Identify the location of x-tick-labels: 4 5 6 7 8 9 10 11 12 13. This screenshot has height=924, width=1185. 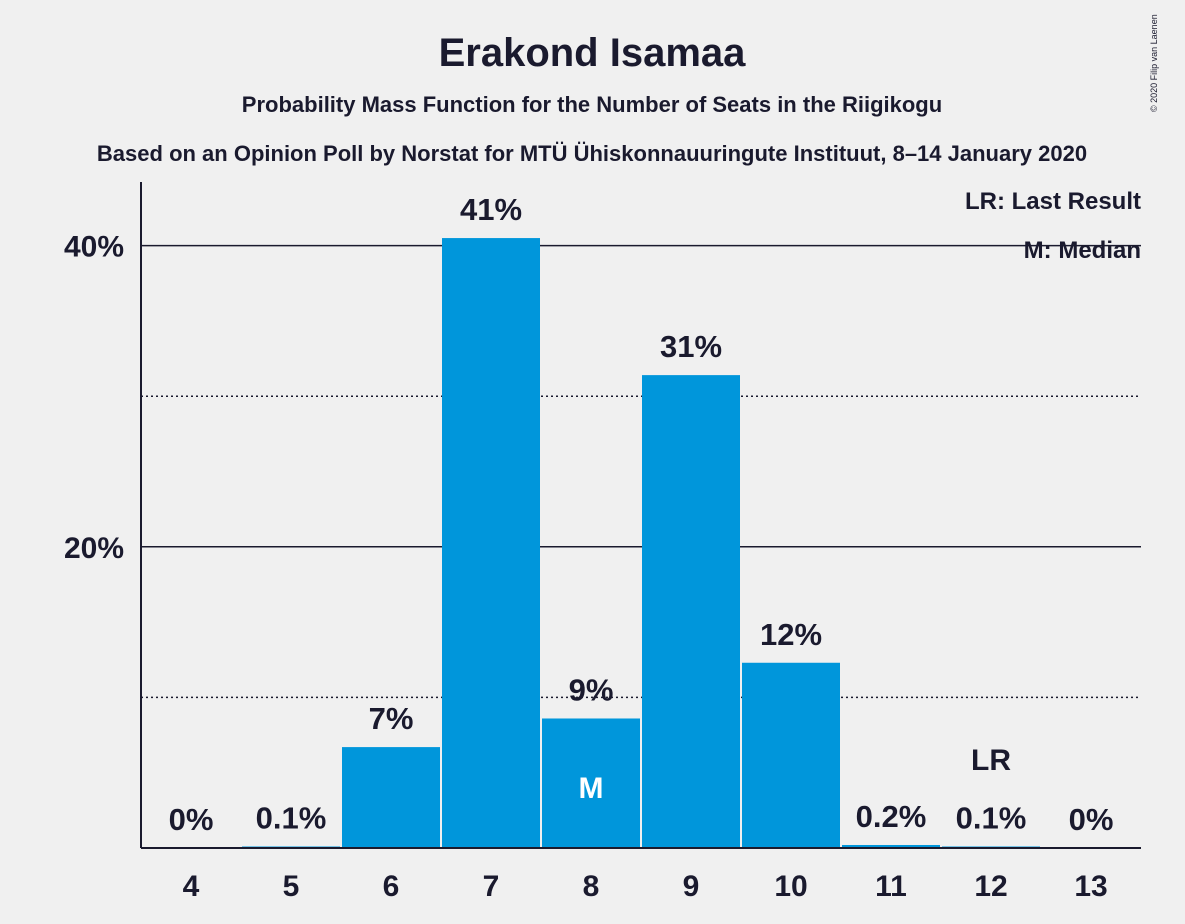
(645, 886).